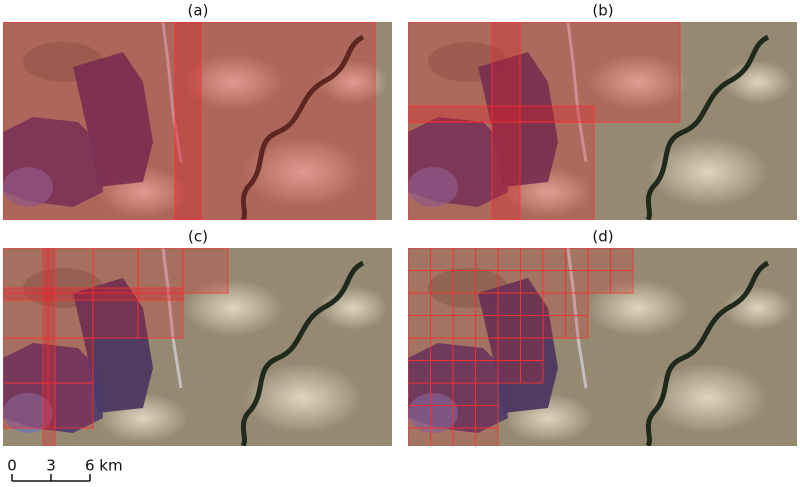 Image resolution: width=800 pixels, height=487 pixels. Describe the element at coordinates (51, 478) in the screenshot. I see `scale-bar` at that location.